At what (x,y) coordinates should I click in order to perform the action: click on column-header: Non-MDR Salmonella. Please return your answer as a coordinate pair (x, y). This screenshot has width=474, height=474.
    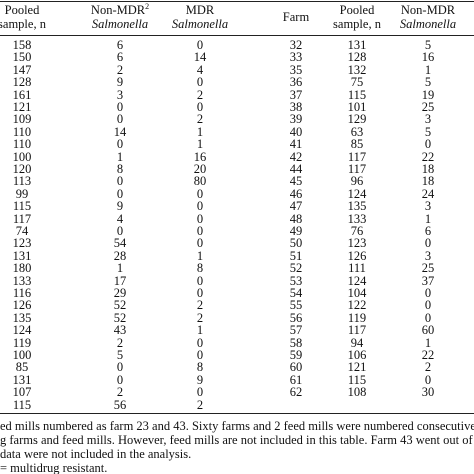
    Looking at the image, I should click on (428, 17).